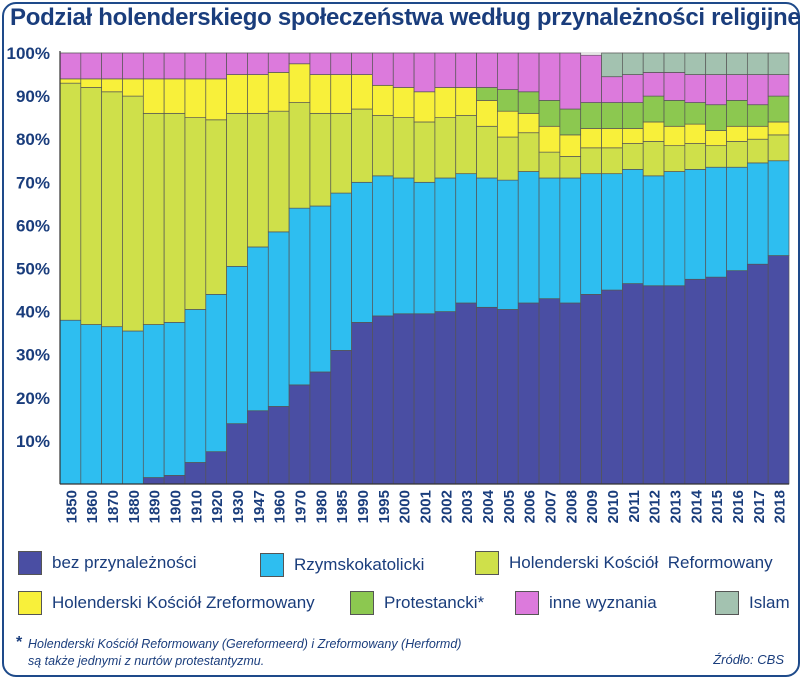 This screenshot has width=800, height=677. Describe the element at coordinates (71, 506) in the screenshot. I see `x-tick-label: 1850` at that location.